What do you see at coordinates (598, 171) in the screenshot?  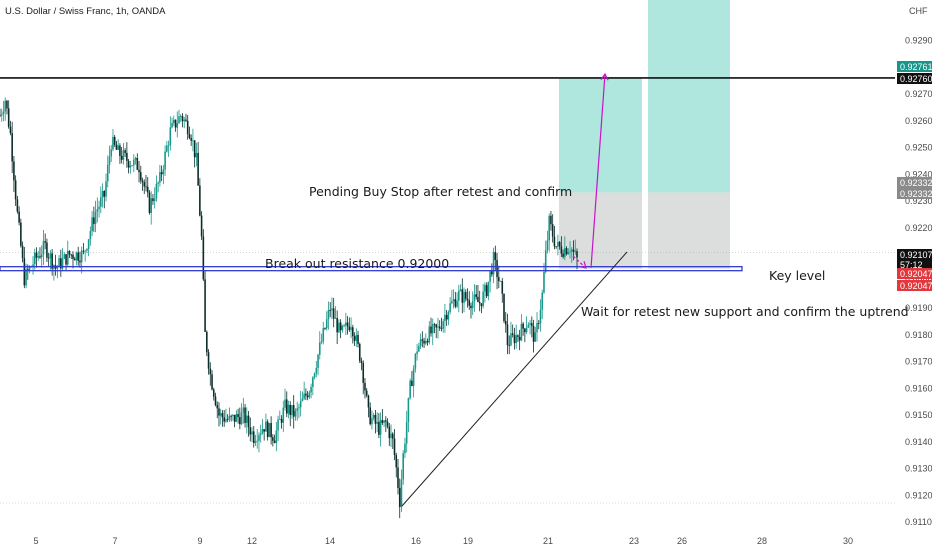 I see `target-arrow` at bounding box center [598, 171].